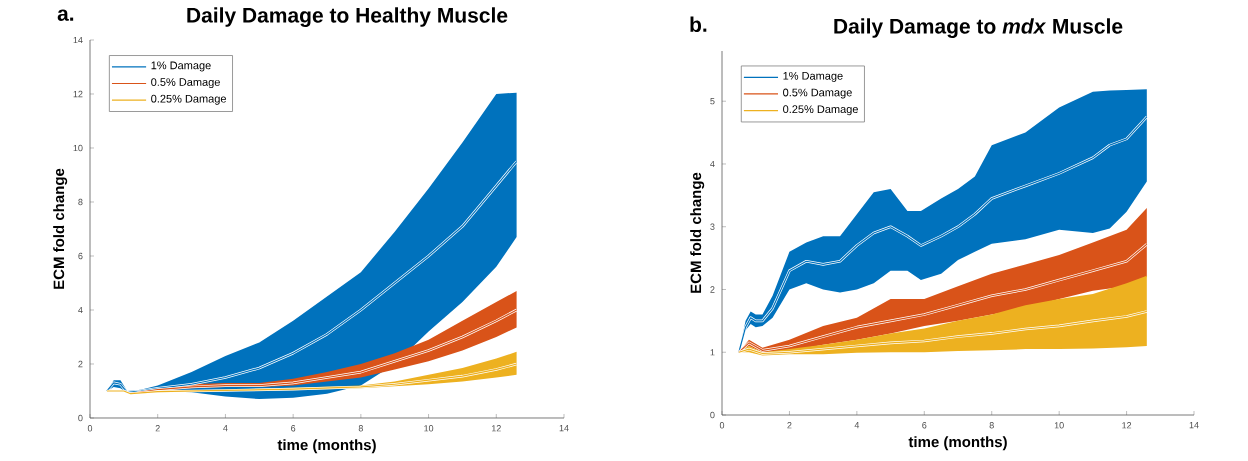  I want to click on y-tick-label: 5, so click(712, 101).